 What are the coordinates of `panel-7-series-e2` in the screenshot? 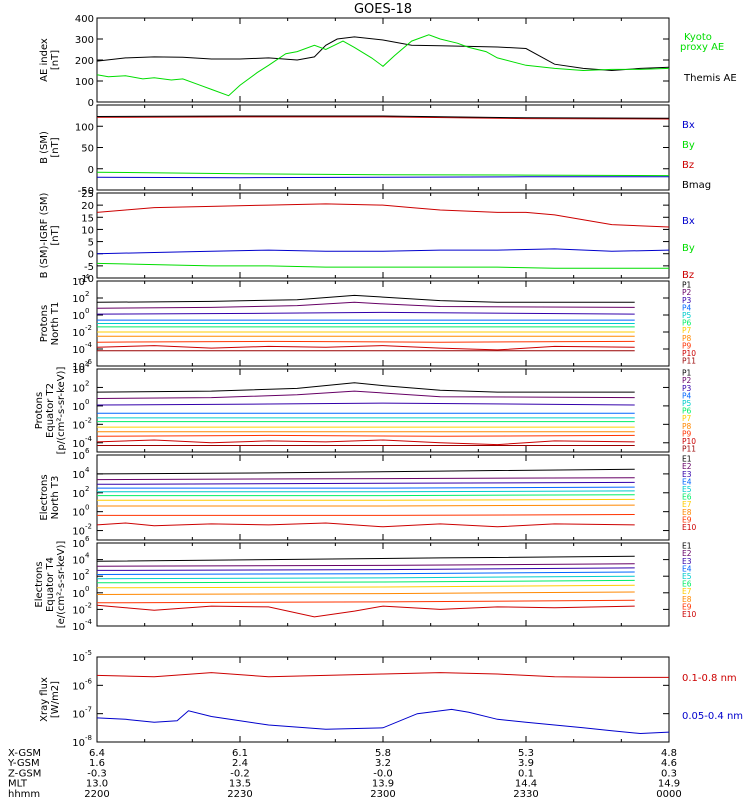 It's located at (365, 565).